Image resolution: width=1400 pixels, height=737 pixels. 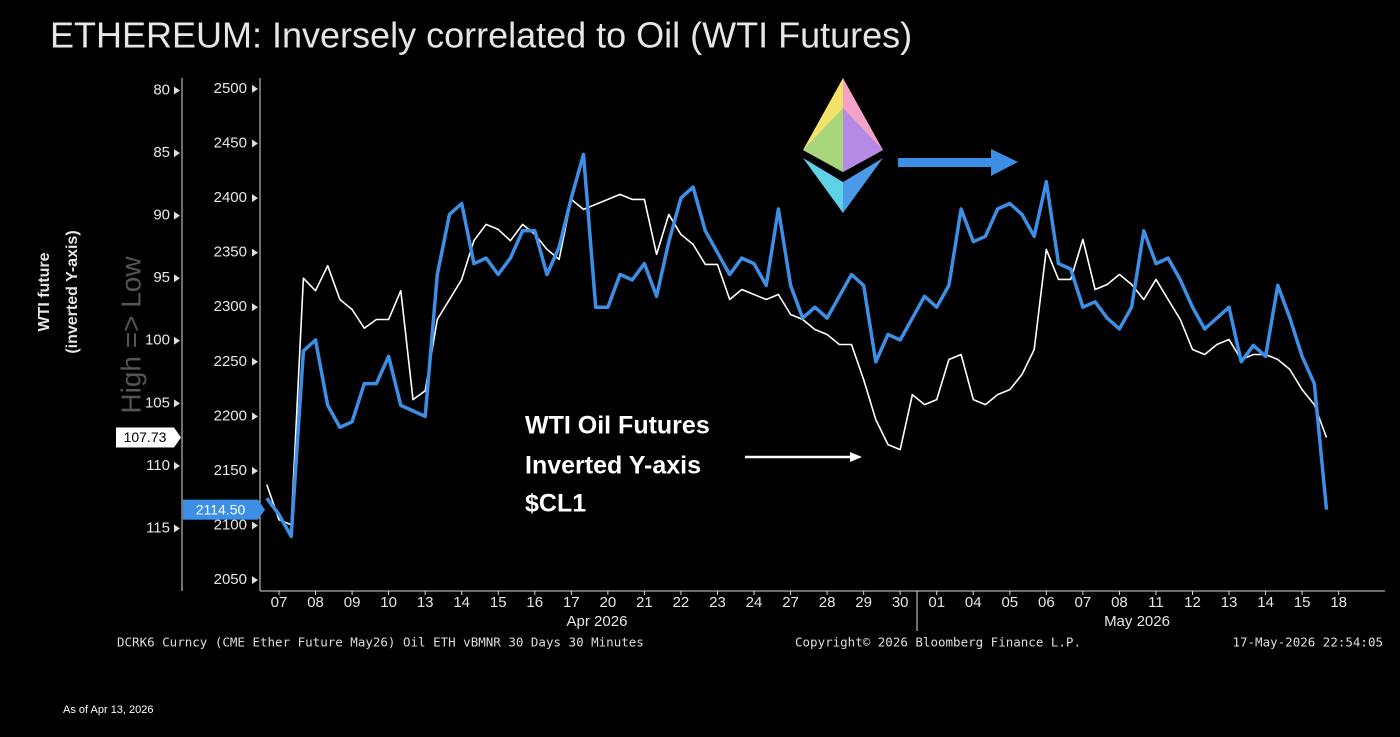 I want to click on x-tick-label: 09, so click(x=352, y=602).